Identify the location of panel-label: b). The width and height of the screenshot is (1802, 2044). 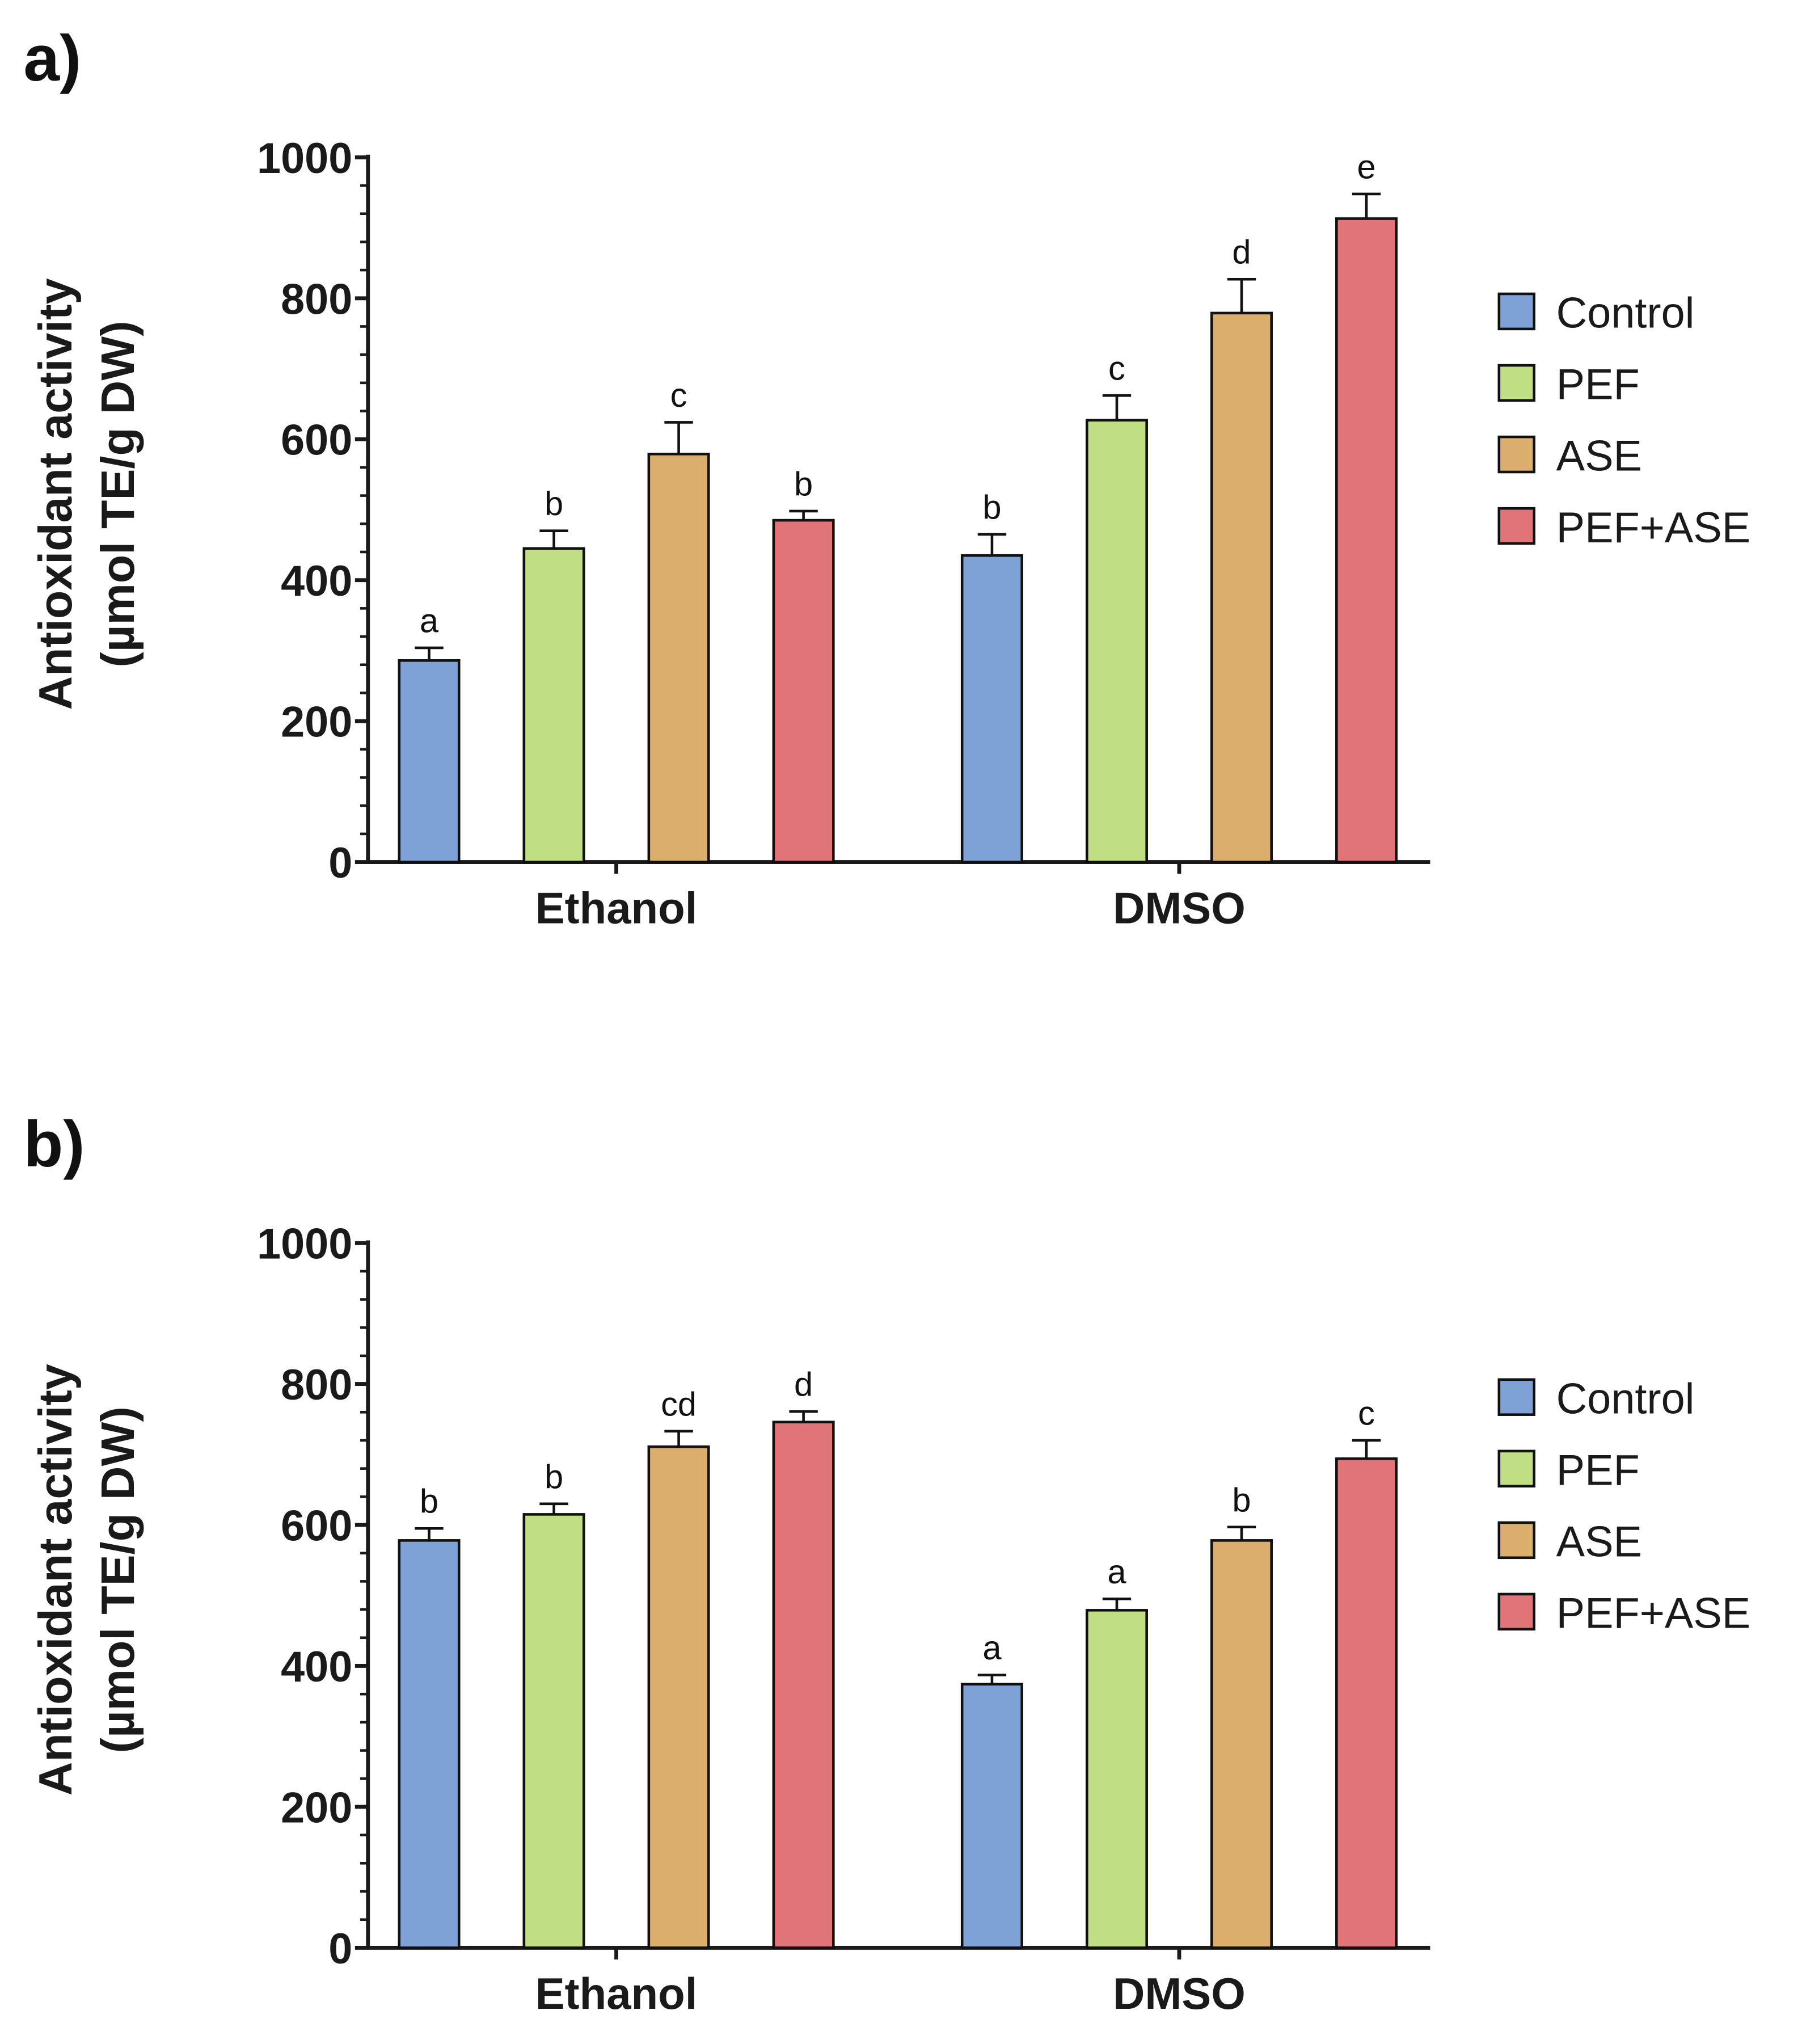
(54, 1144).